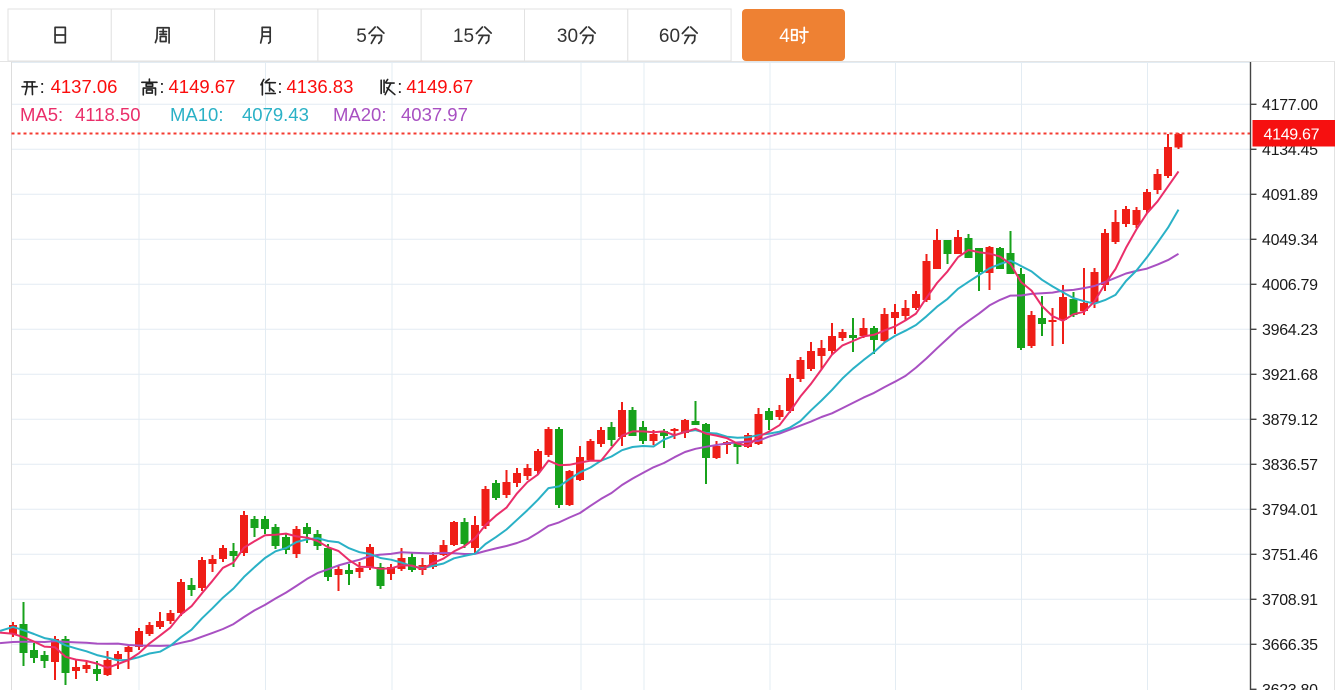 The height and width of the screenshot is (690, 1335). What do you see at coordinates (1290, 510) in the screenshot?
I see `svg-text: 3794.01` at bounding box center [1290, 510].